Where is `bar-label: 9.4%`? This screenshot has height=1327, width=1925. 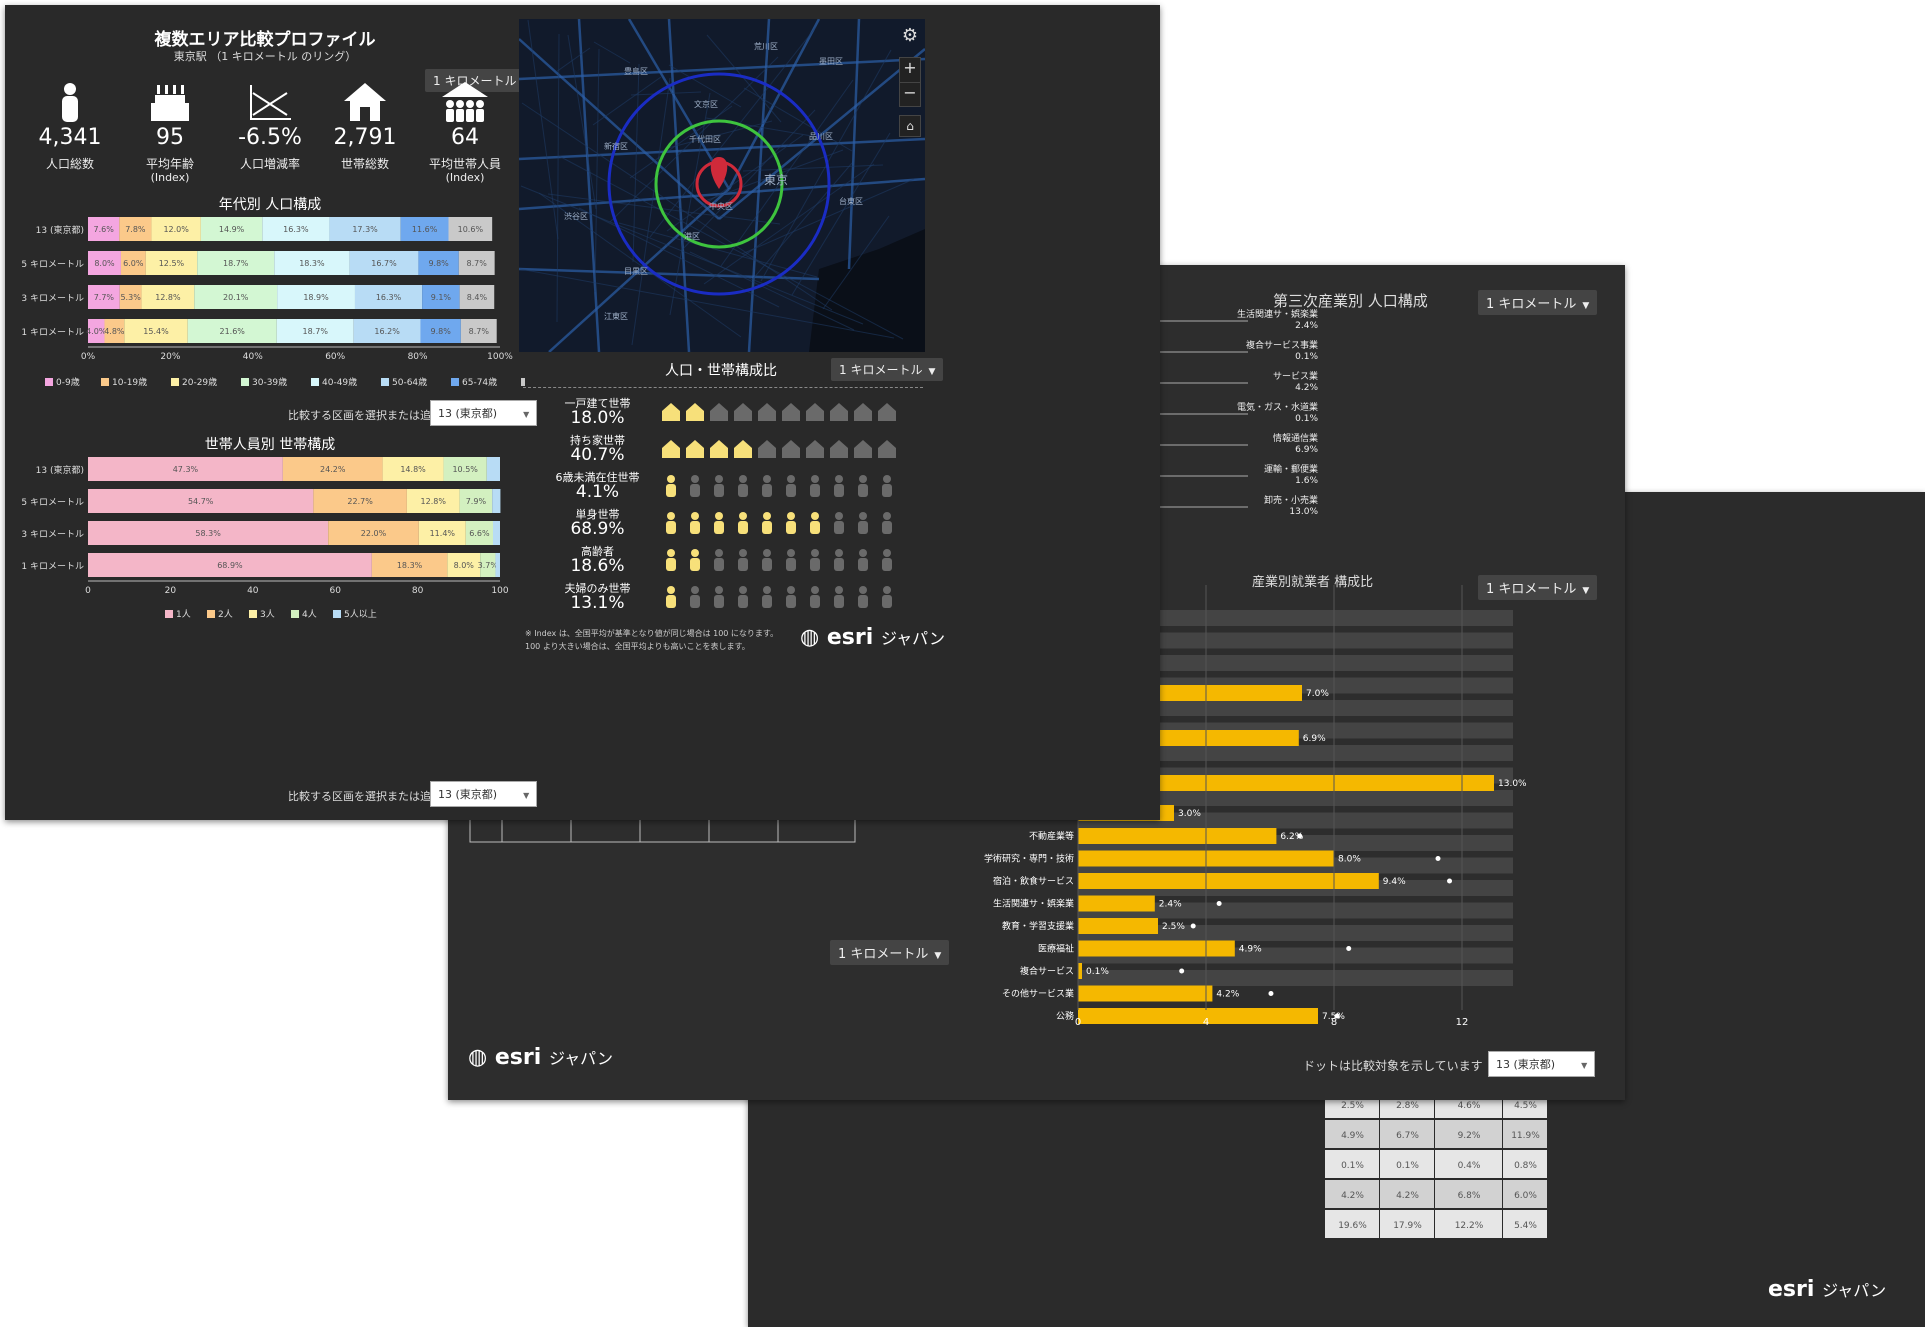
bar-label: 9.4% is located at coordinates (1394, 882).